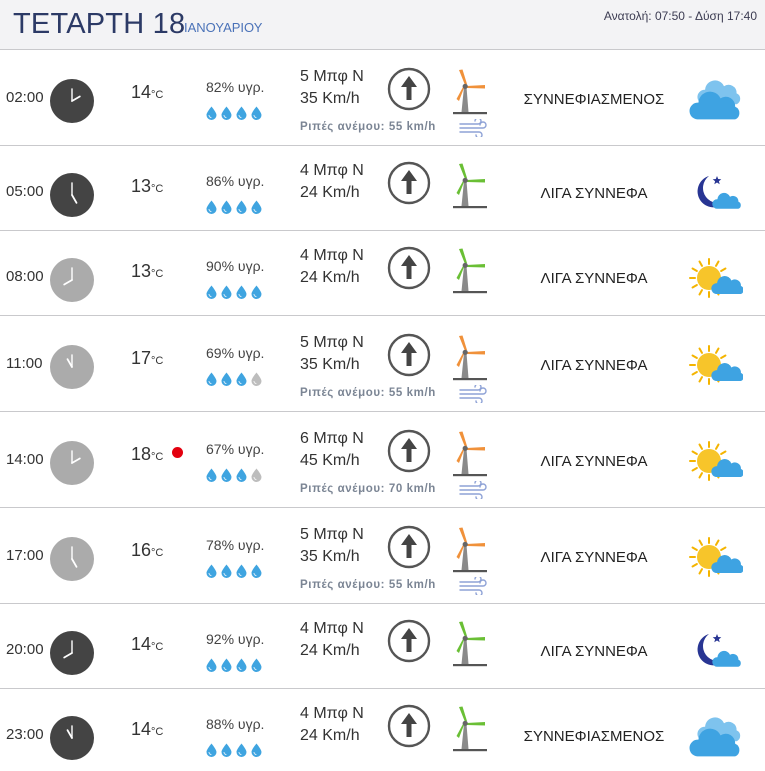 Image resolution: width=765 pixels, height=771 pixels. I want to click on temperature-value: 13, so click(141, 271).